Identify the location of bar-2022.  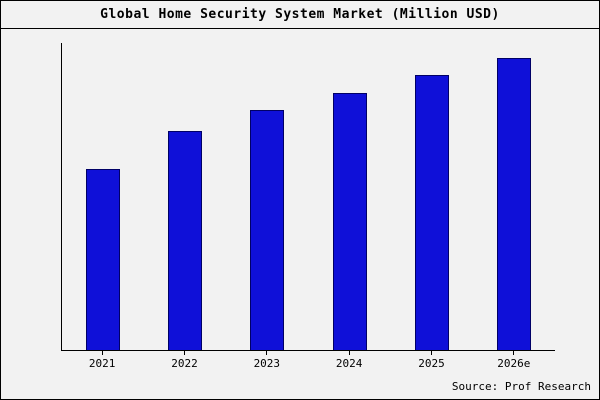
(185, 240).